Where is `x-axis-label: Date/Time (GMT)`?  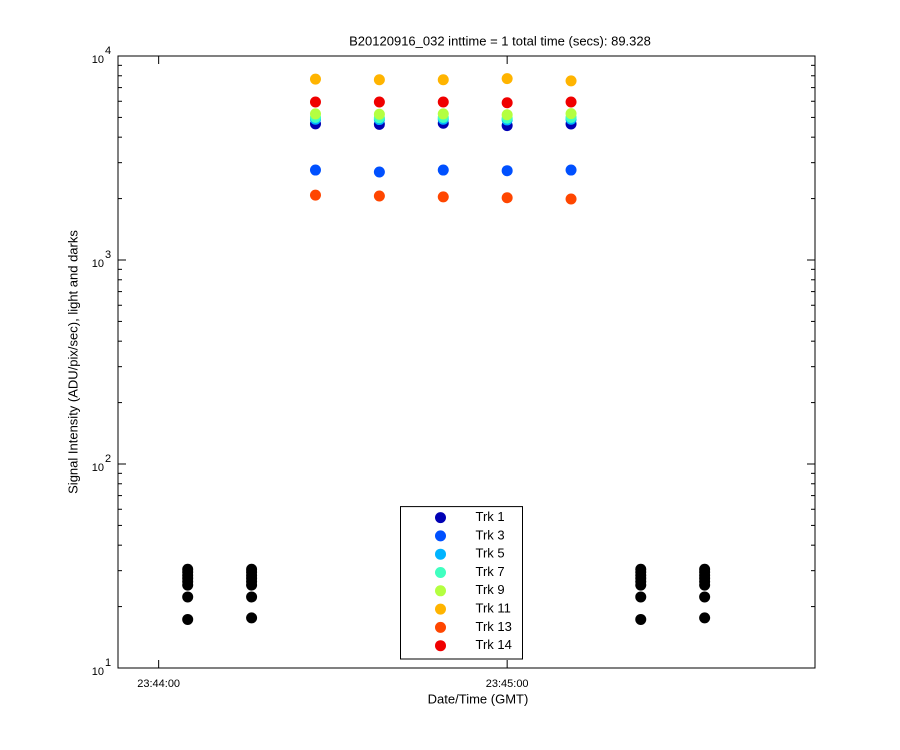
x-axis-label: Date/Time (GMT) is located at coordinates (478, 698).